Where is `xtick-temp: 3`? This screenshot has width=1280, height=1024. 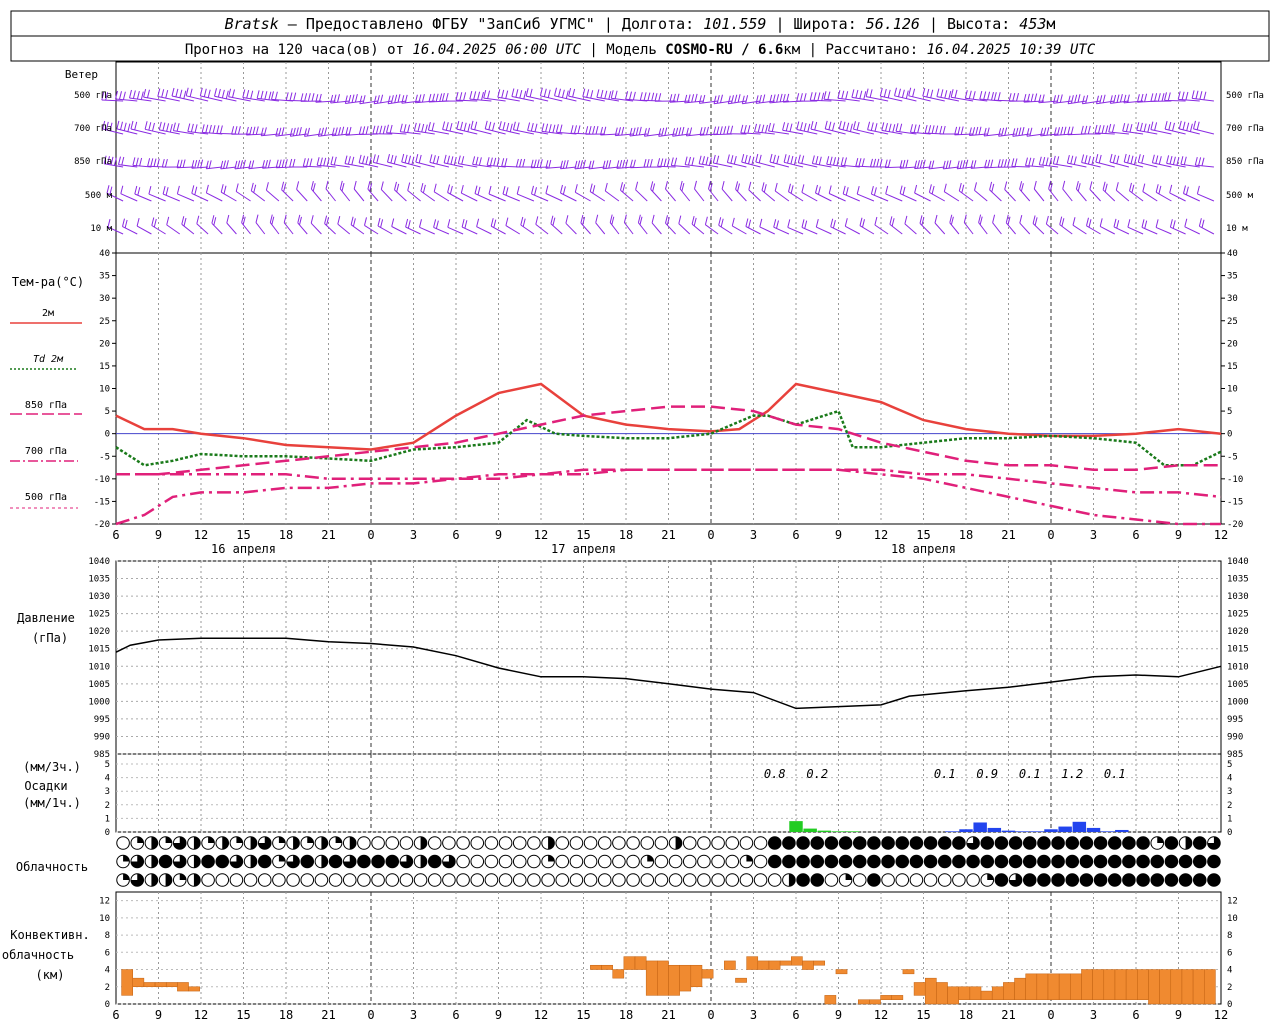
xtick-temp: 3 is located at coordinates (753, 535).